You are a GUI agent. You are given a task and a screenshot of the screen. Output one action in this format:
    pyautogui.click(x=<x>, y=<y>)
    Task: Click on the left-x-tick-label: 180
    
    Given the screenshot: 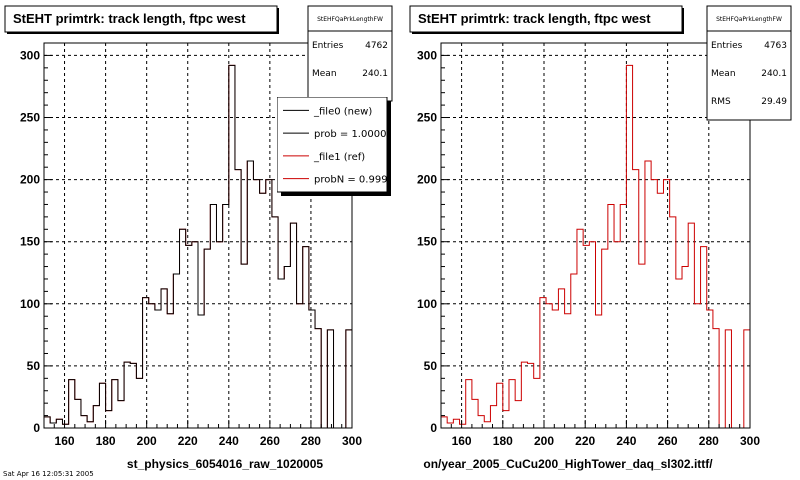 What is the action you would take?
    pyautogui.click(x=106, y=441)
    